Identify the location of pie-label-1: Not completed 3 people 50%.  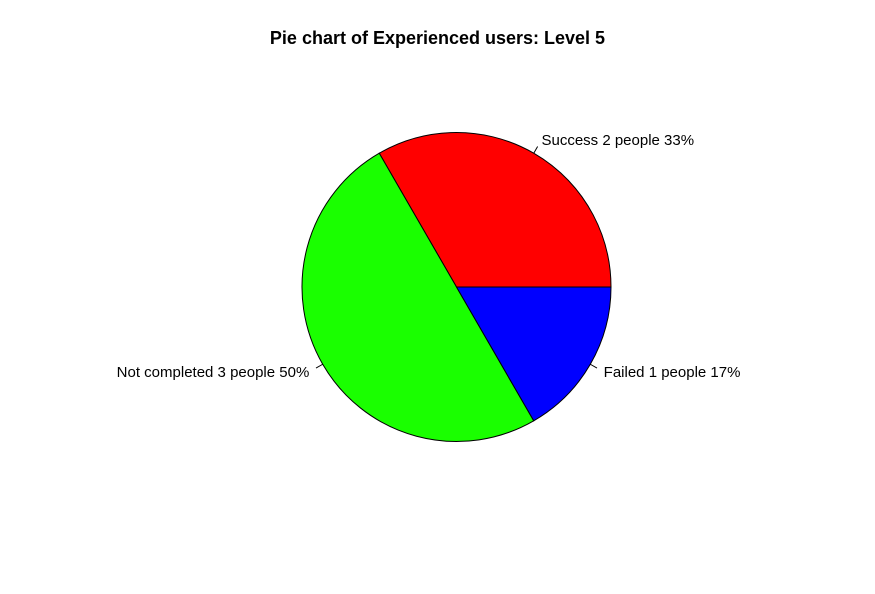
(213, 372).